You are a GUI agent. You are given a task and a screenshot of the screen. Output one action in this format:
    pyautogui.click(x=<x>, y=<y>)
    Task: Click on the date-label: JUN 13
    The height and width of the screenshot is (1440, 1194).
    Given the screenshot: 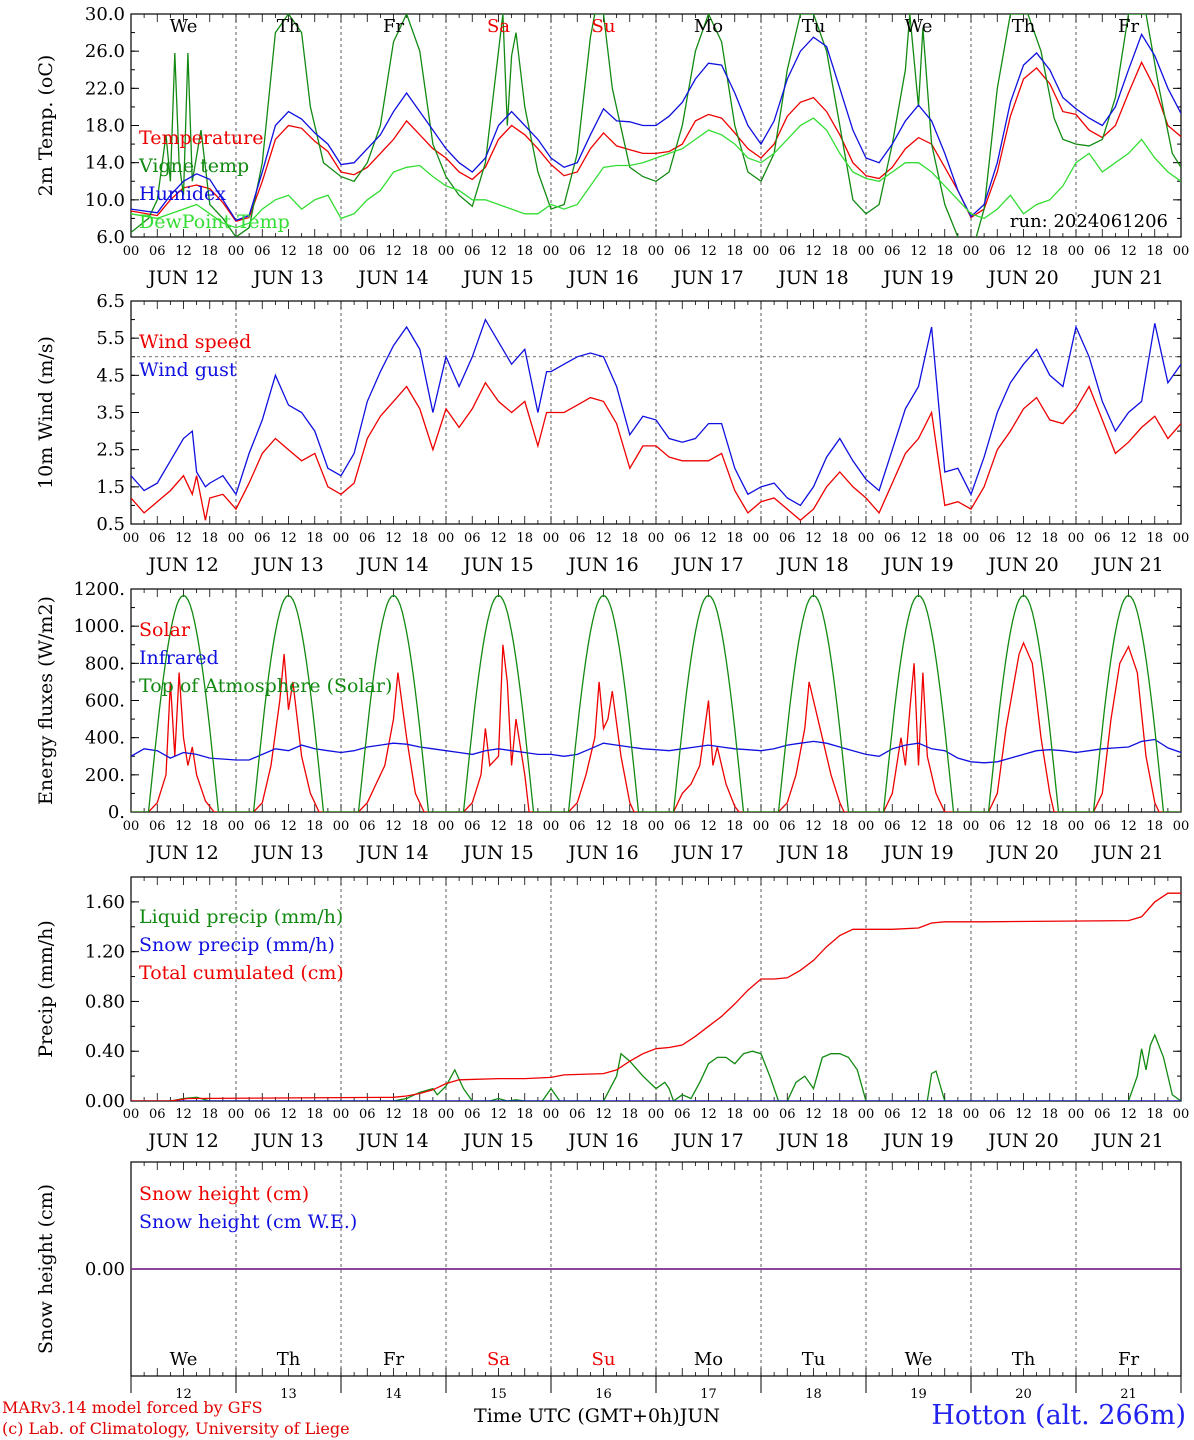 What is the action you would take?
    pyautogui.click(x=287, y=565)
    